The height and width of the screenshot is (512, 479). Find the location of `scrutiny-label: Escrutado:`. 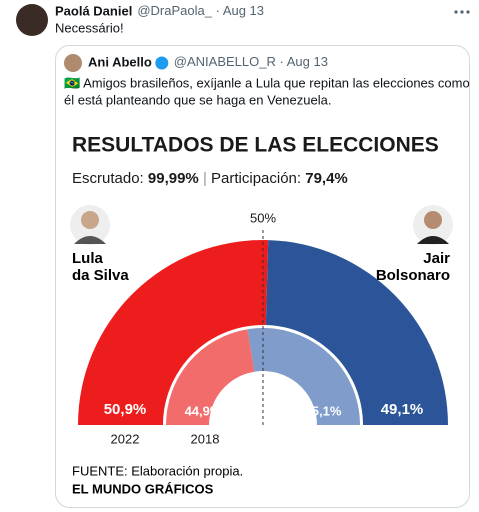

scrutiny-label: Escrutado: is located at coordinates (108, 178).